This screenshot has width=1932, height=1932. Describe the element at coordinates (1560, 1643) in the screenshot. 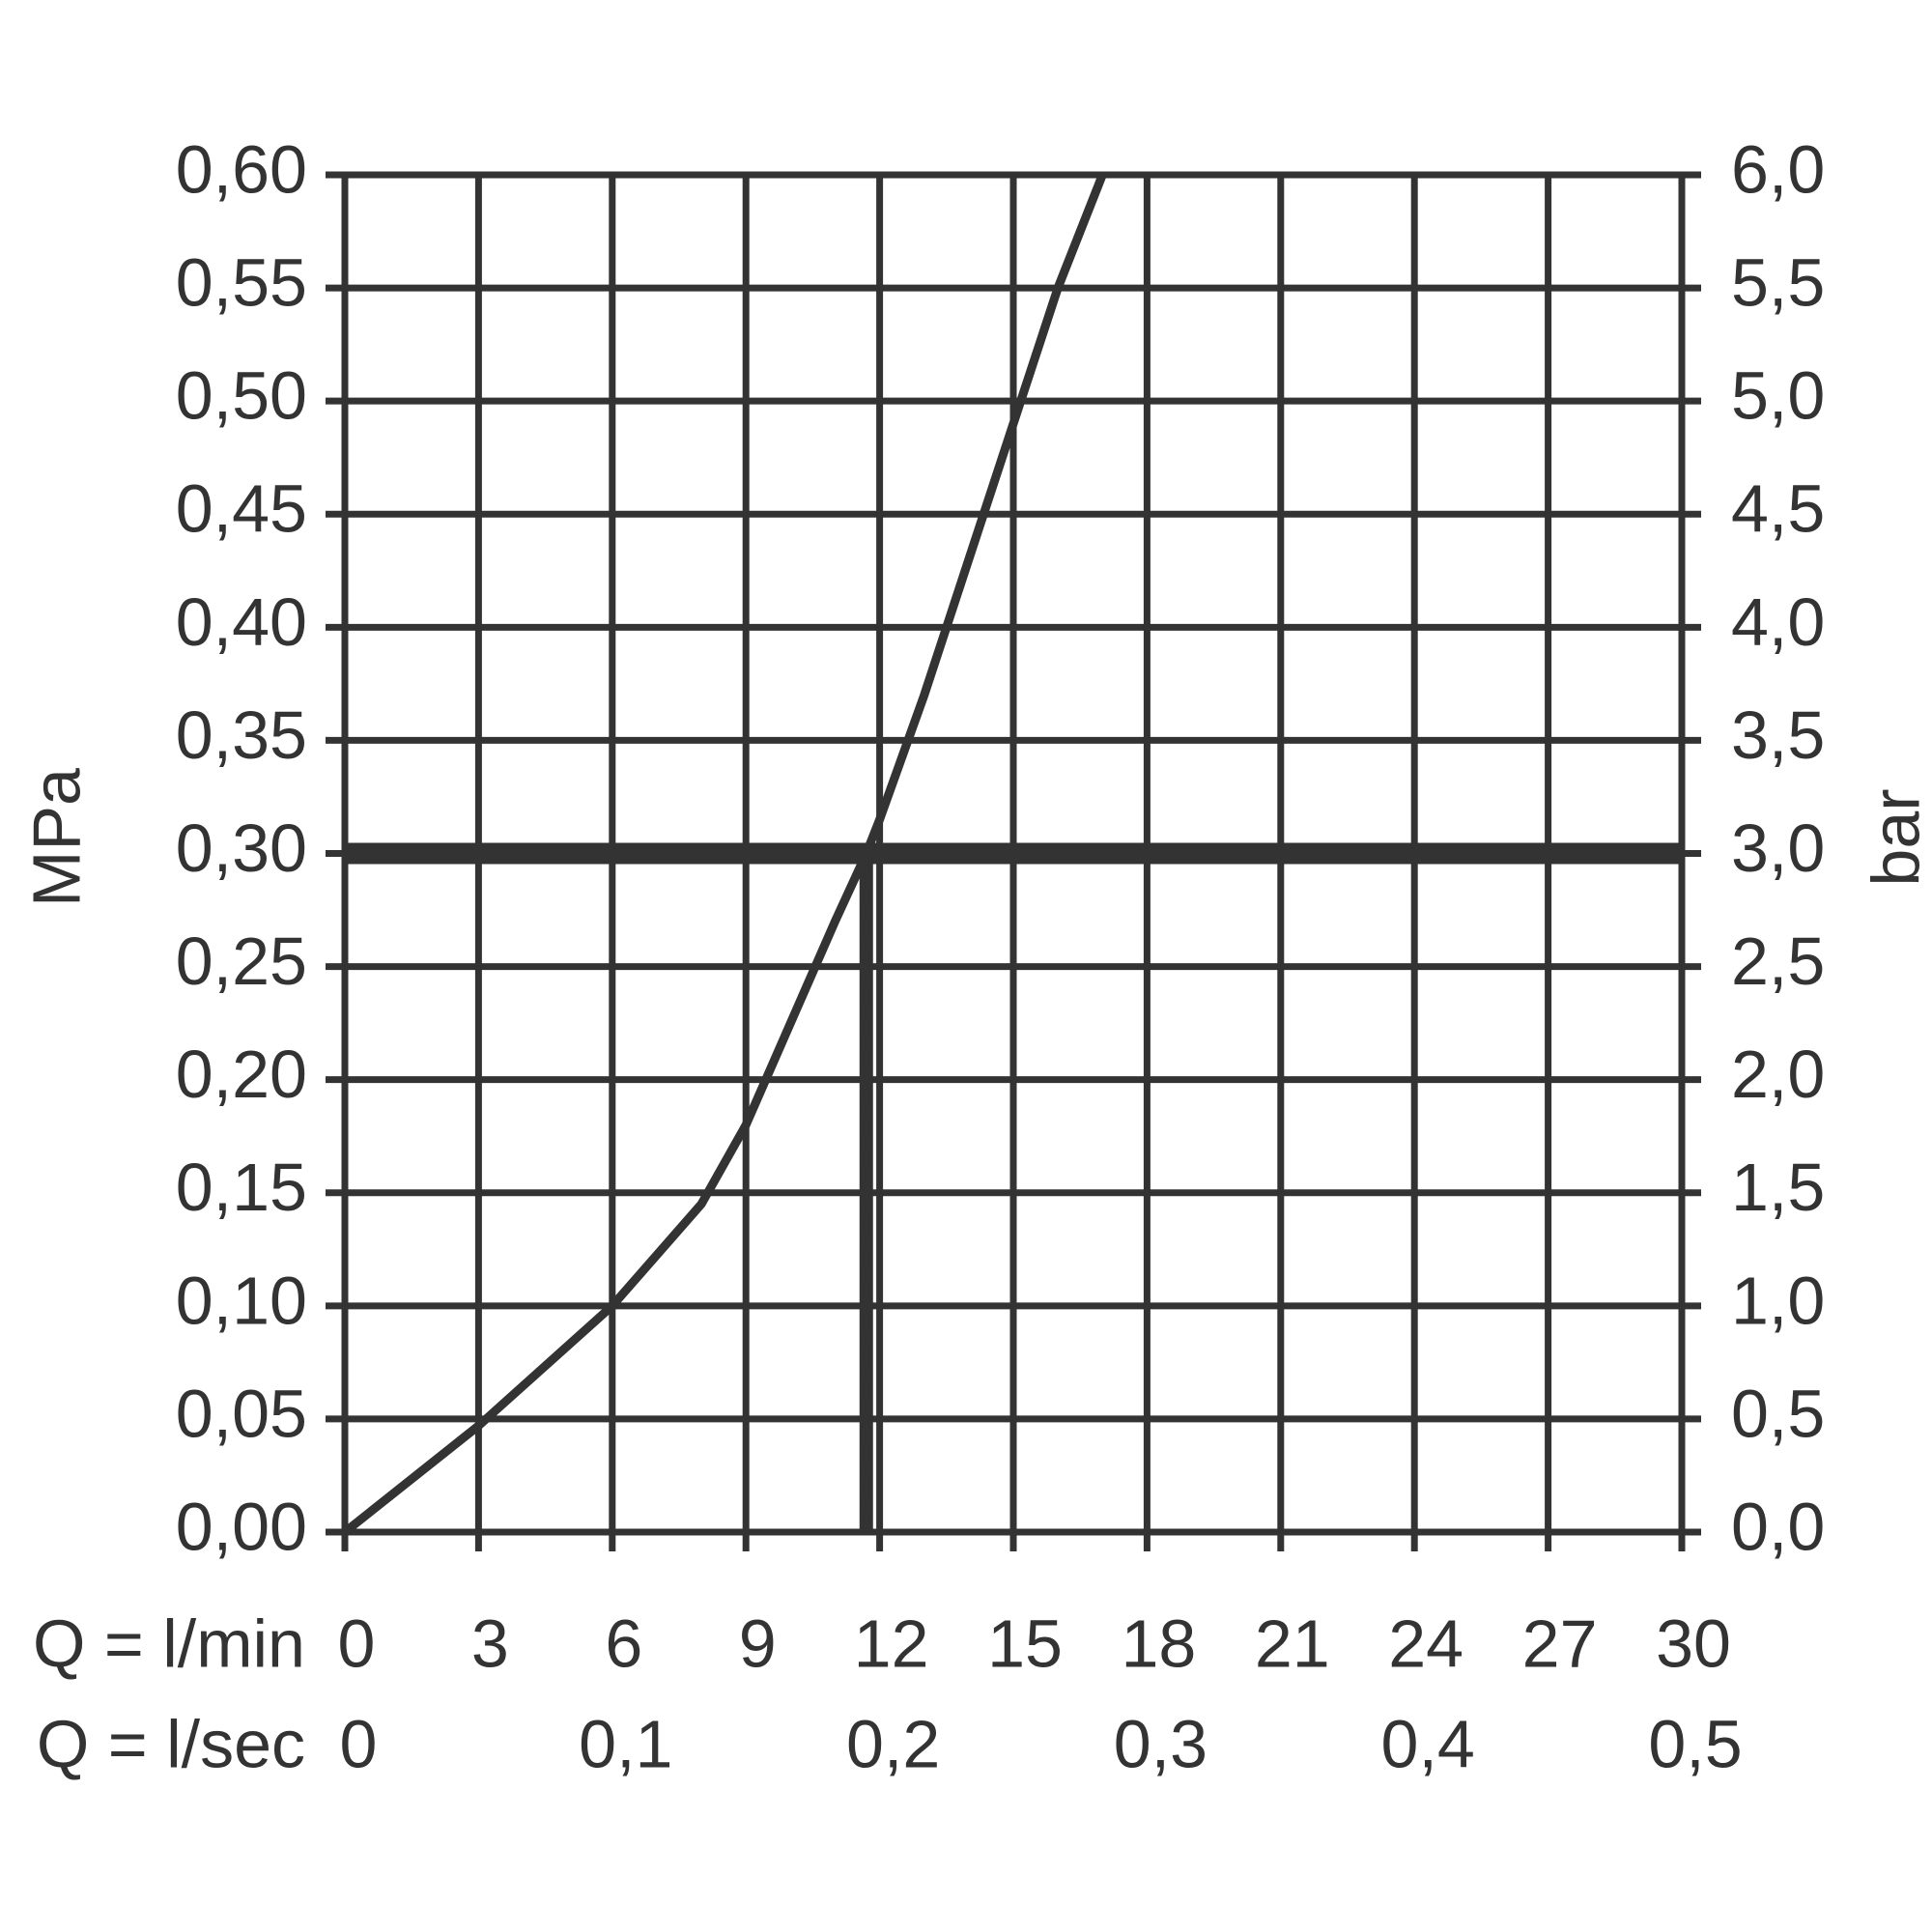

I see `x-tick-label: 27` at that location.